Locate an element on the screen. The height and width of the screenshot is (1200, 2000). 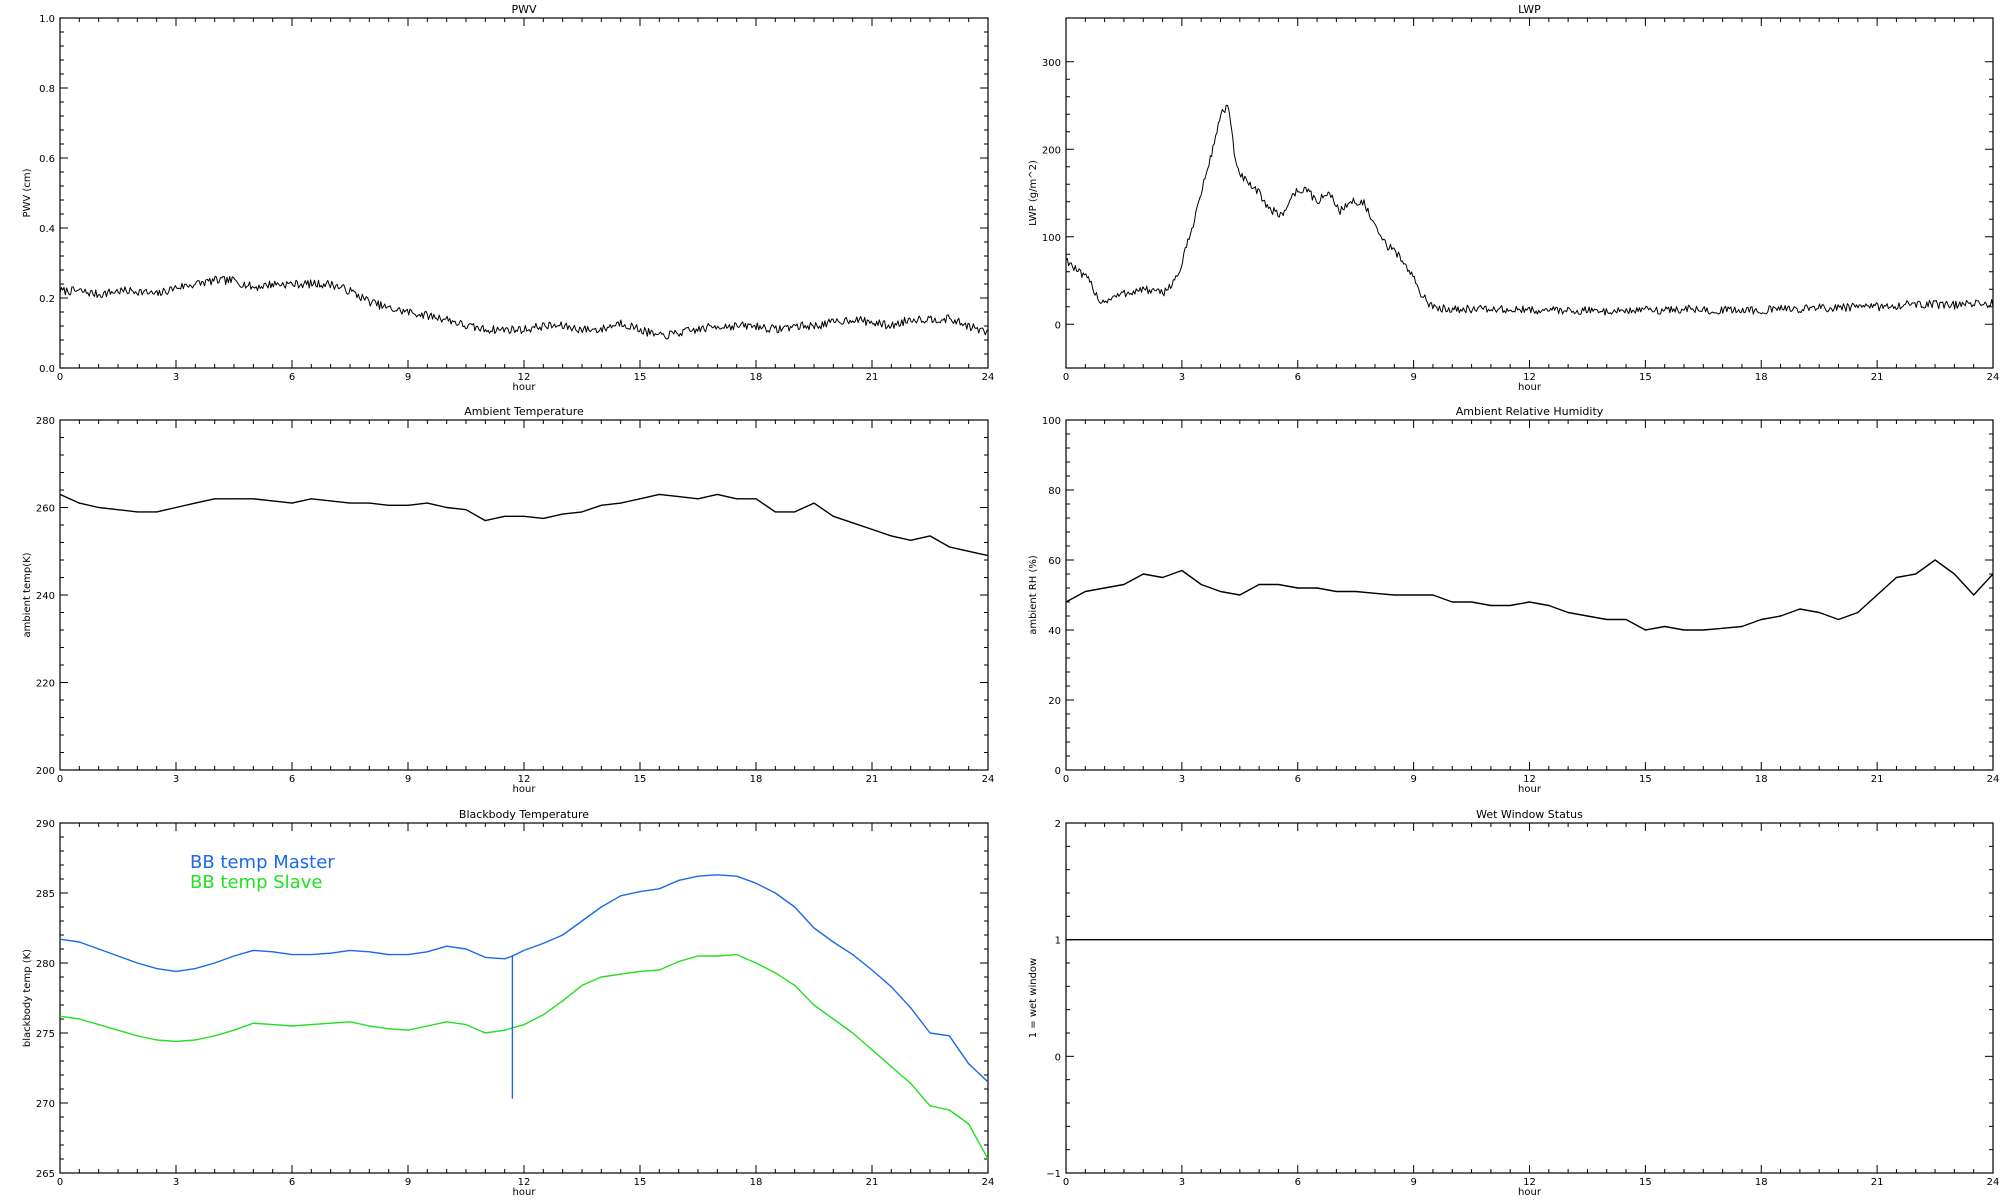
x-tick-label: 21 is located at coordinates (1877, 1182).